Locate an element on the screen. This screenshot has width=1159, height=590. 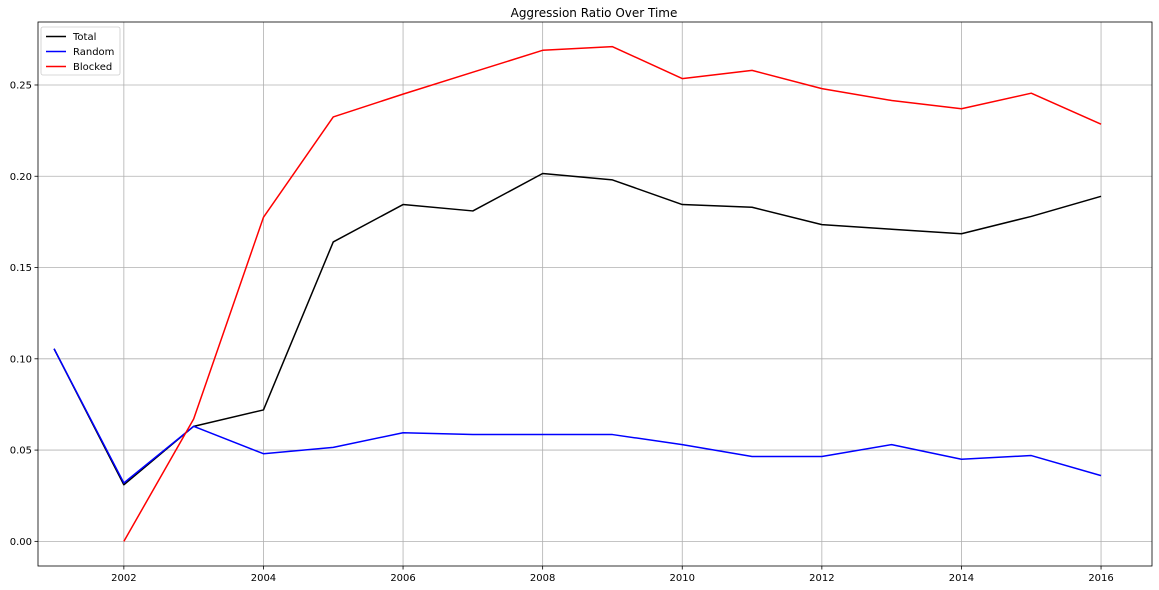
legend: Total Random Blocked is located at coordinates (80, 51).